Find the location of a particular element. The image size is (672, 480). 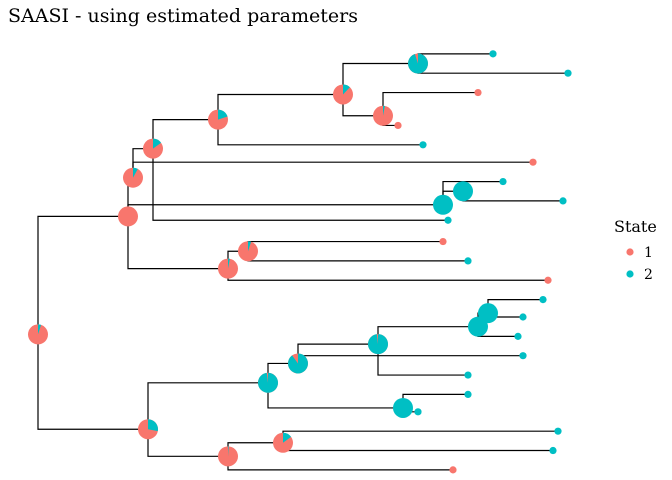

chart-title: SAASI - using estimated parameters is located at coordinates (183, 16).